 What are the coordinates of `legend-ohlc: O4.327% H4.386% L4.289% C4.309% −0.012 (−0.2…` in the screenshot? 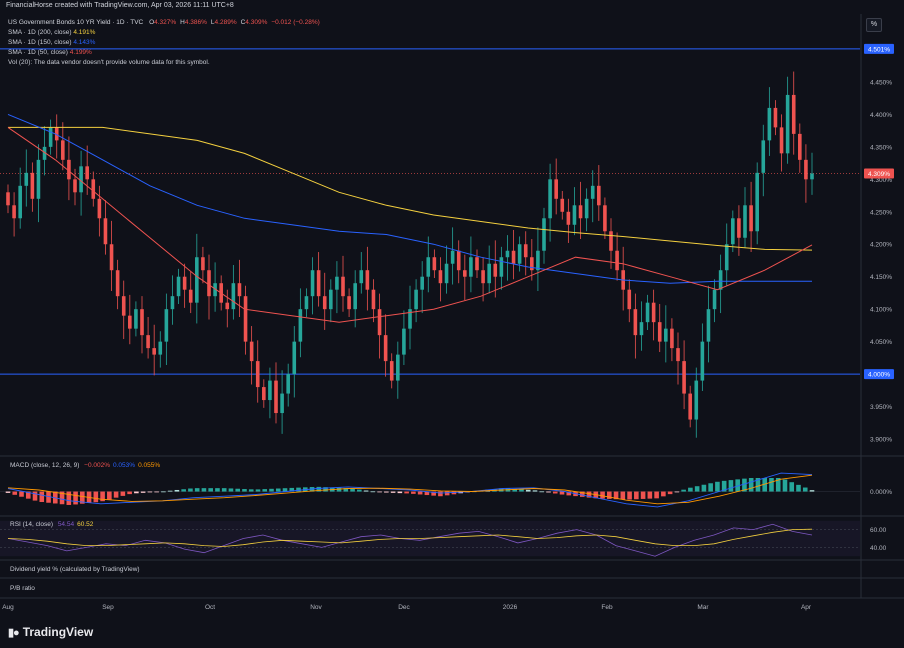 It's located at (232, 22).